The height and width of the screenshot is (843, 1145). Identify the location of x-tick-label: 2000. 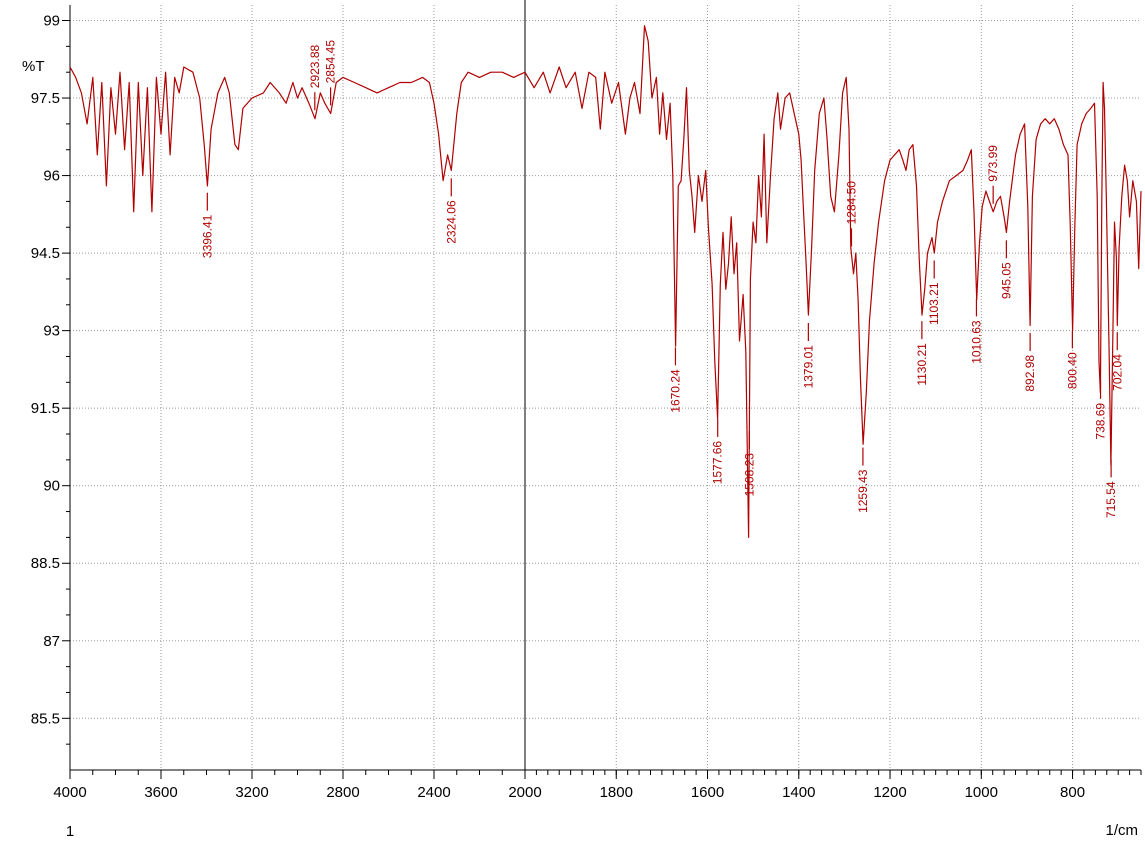
(524, 792).